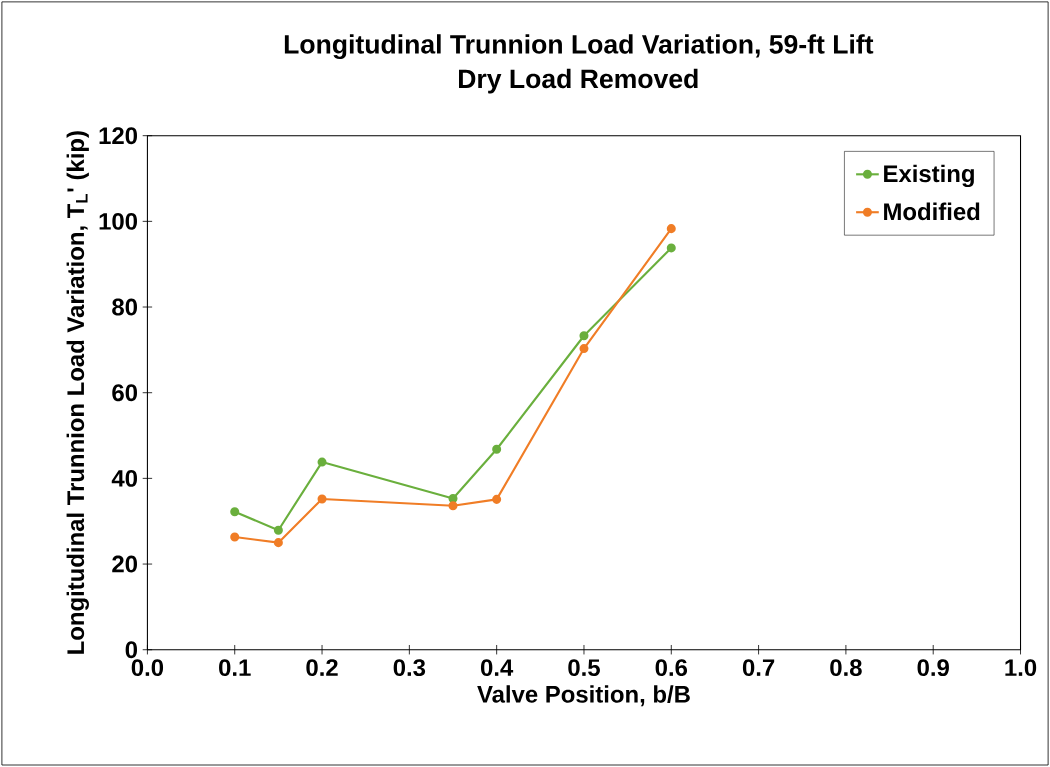 This screenshot has width=1050, height=767. What do you see at coordinates (125, 564) in the screenshot?
I see `y-tick-label: 20` at bounding box center [125, 564].